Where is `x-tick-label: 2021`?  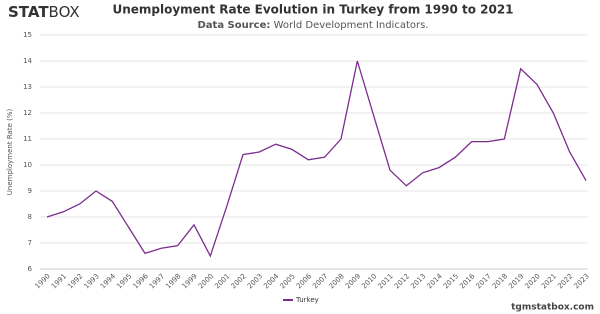
x-tick-label: 2021 is located at coordinates (549, 281).